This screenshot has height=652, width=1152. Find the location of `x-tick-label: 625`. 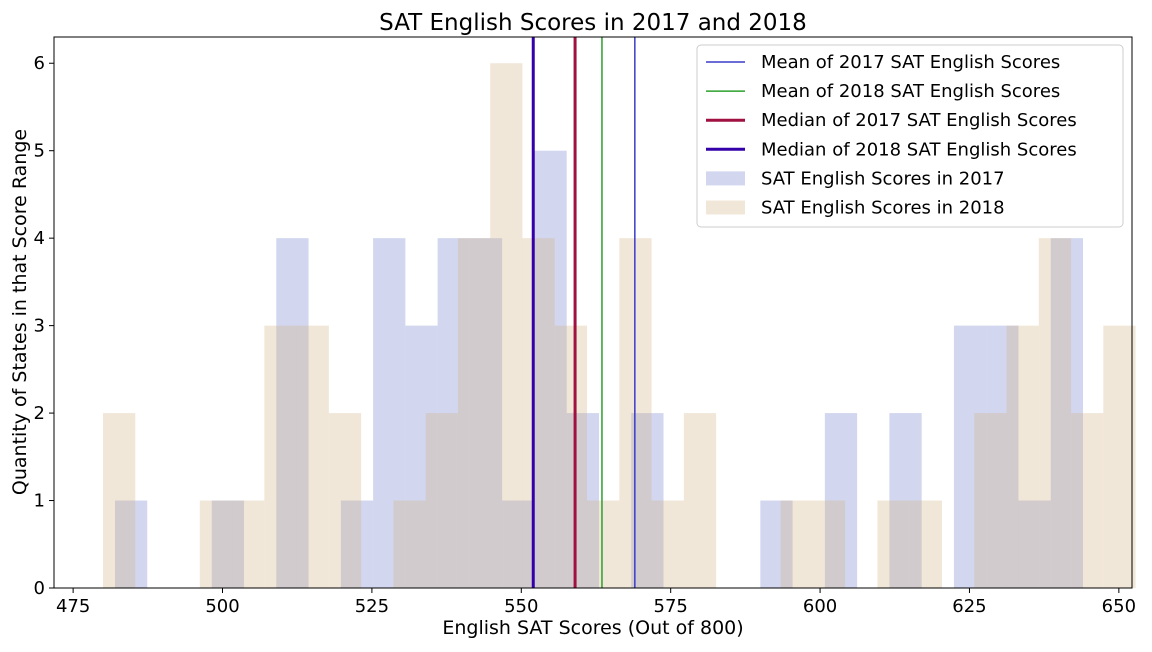

x-tick-label: 625 is located at coordinates (969, 606).